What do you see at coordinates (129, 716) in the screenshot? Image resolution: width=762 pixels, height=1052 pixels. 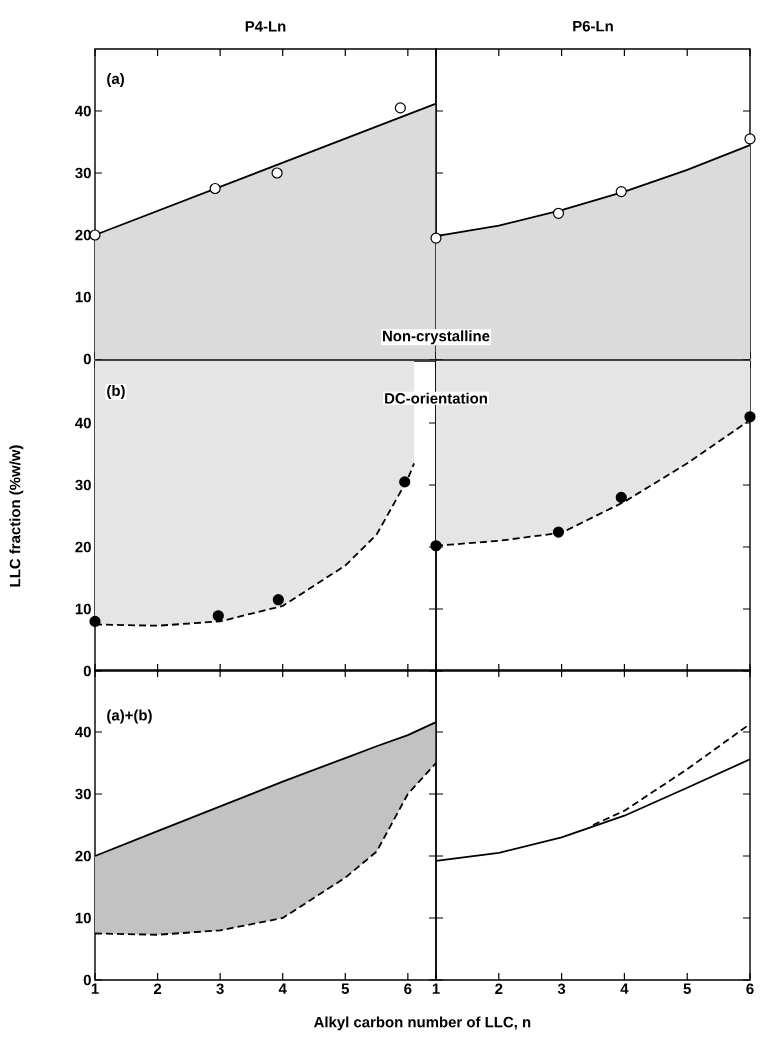 I see `annotation: (a)+(b)` at bounding box center [129, 716].